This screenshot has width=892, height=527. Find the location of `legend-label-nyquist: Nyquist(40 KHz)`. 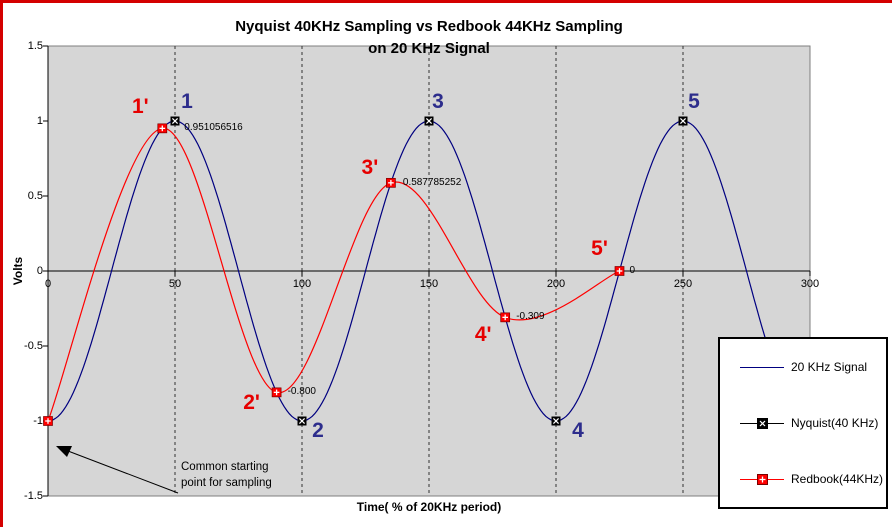

legend-label-nyquist: Nyquist(40 KHz) is located at coordinates (835, 423).